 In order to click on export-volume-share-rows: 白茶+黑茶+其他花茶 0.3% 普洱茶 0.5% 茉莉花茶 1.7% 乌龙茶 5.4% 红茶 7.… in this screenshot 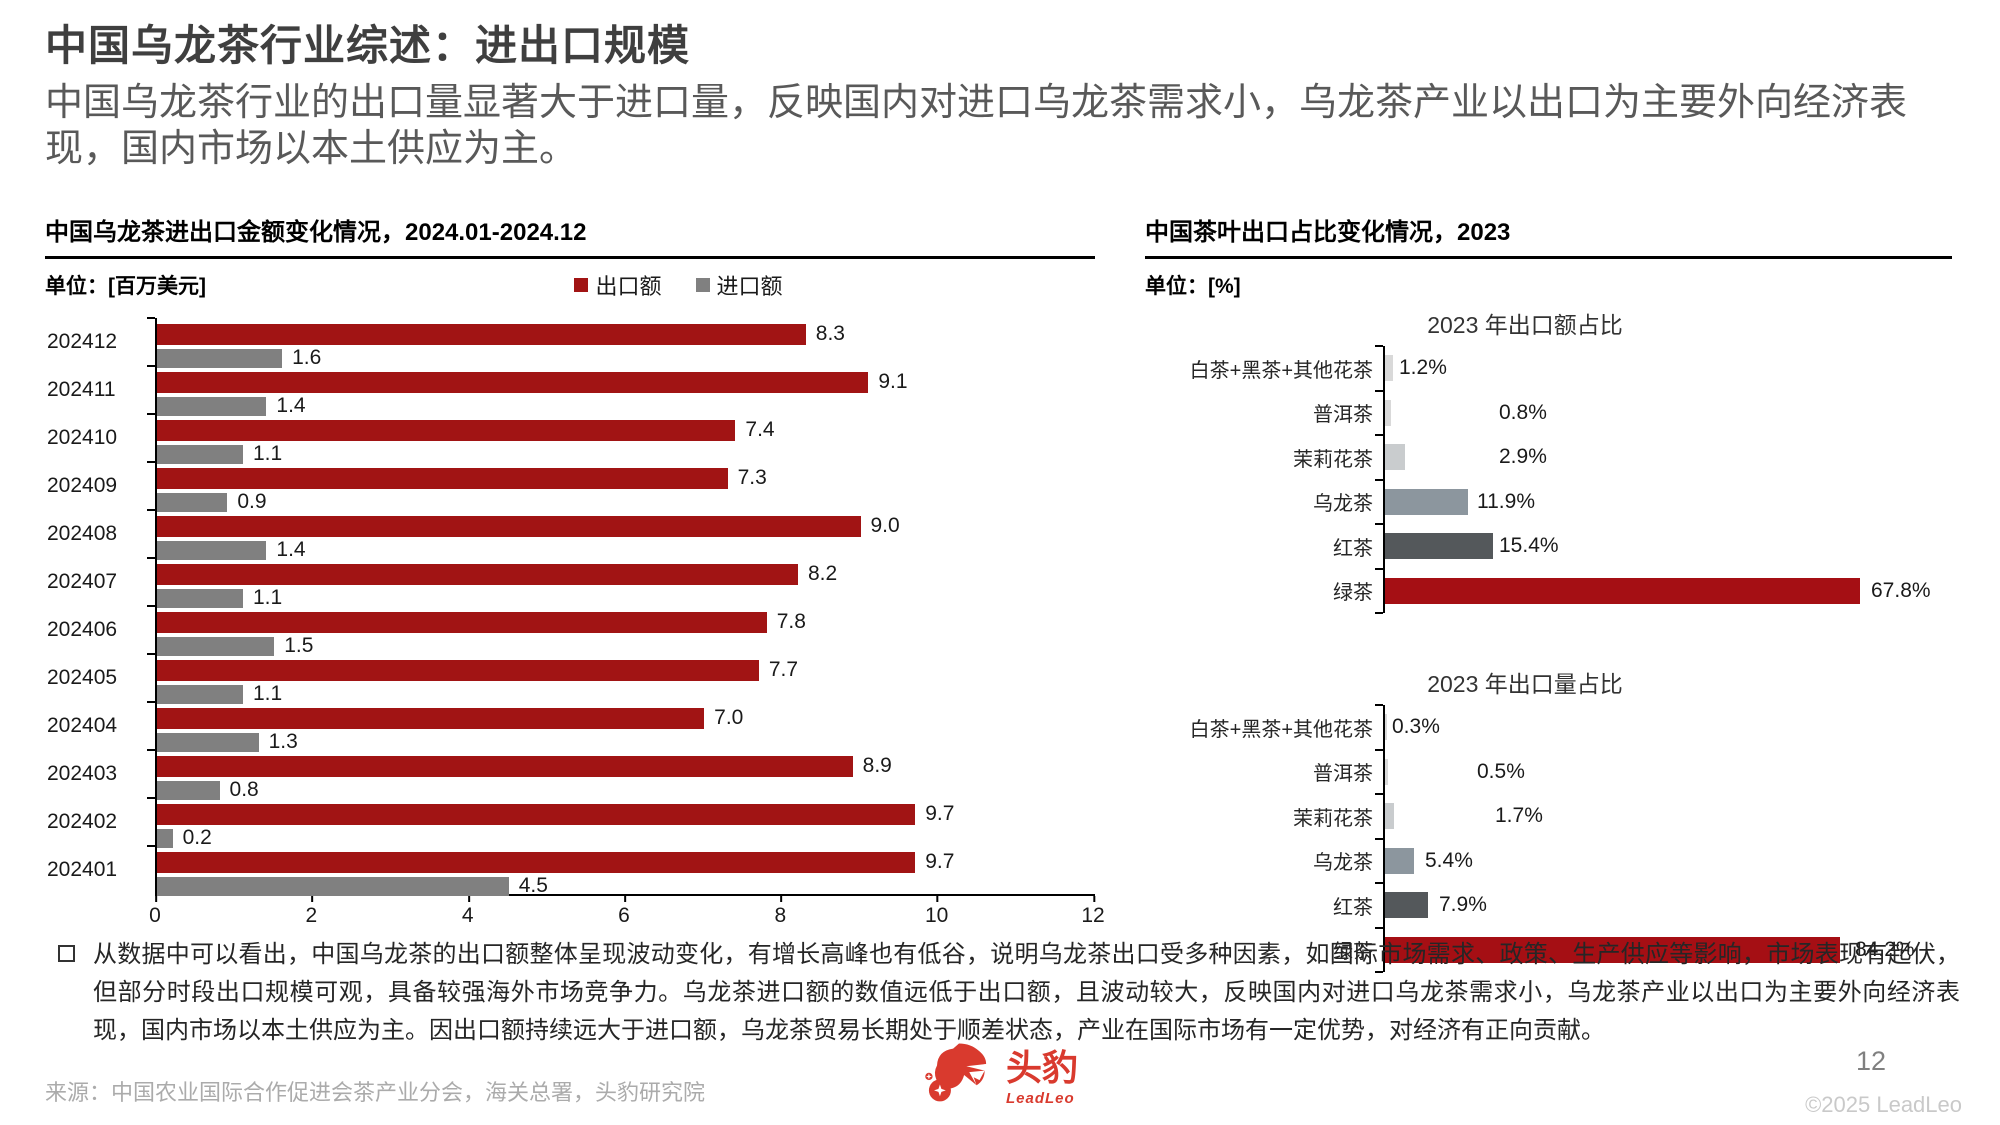, I will do `click(1548, 838)`.